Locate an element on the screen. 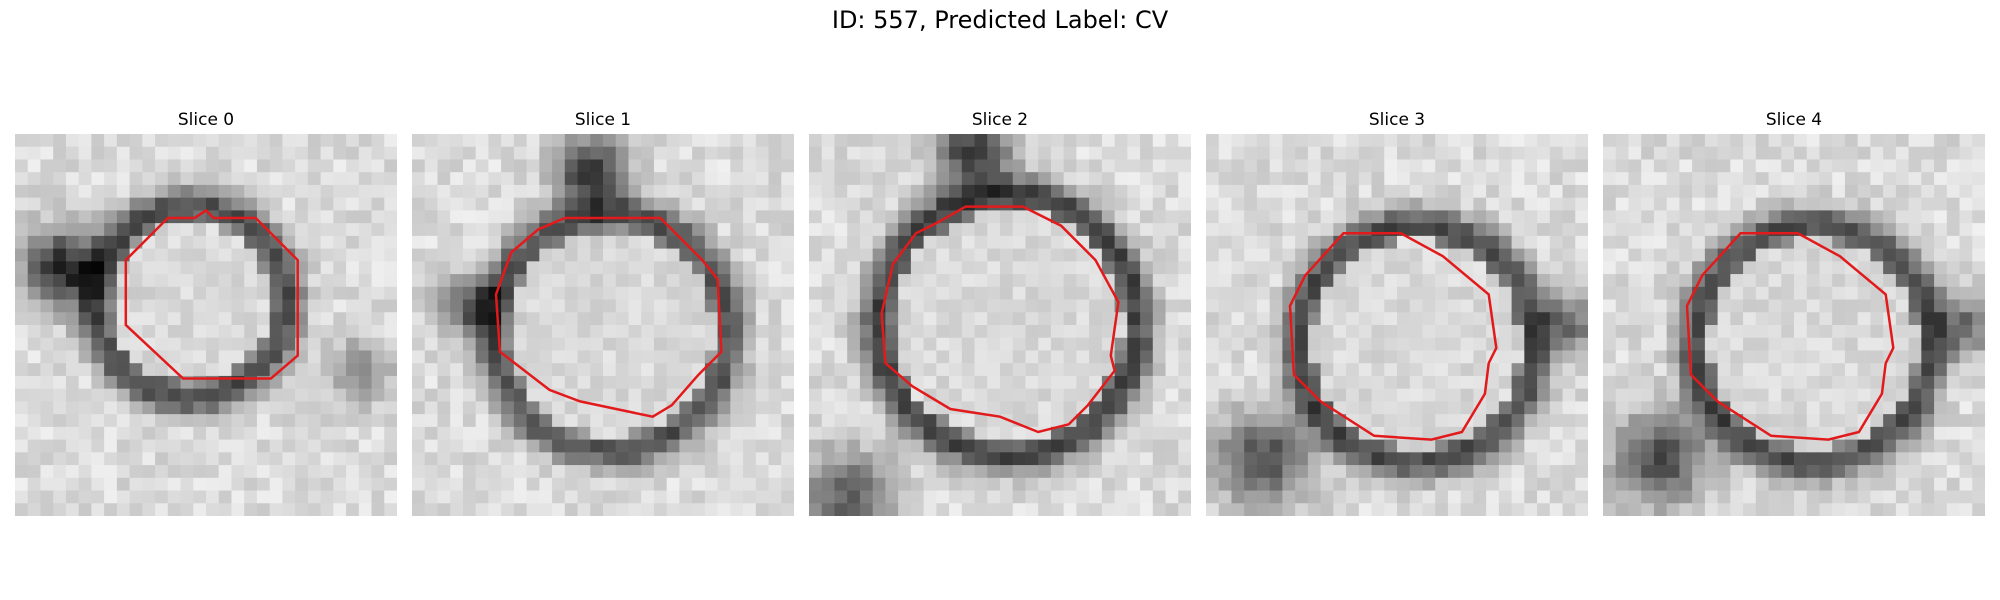  slice-panel-4: Slice 4 is located at coordinates (1794, 312).